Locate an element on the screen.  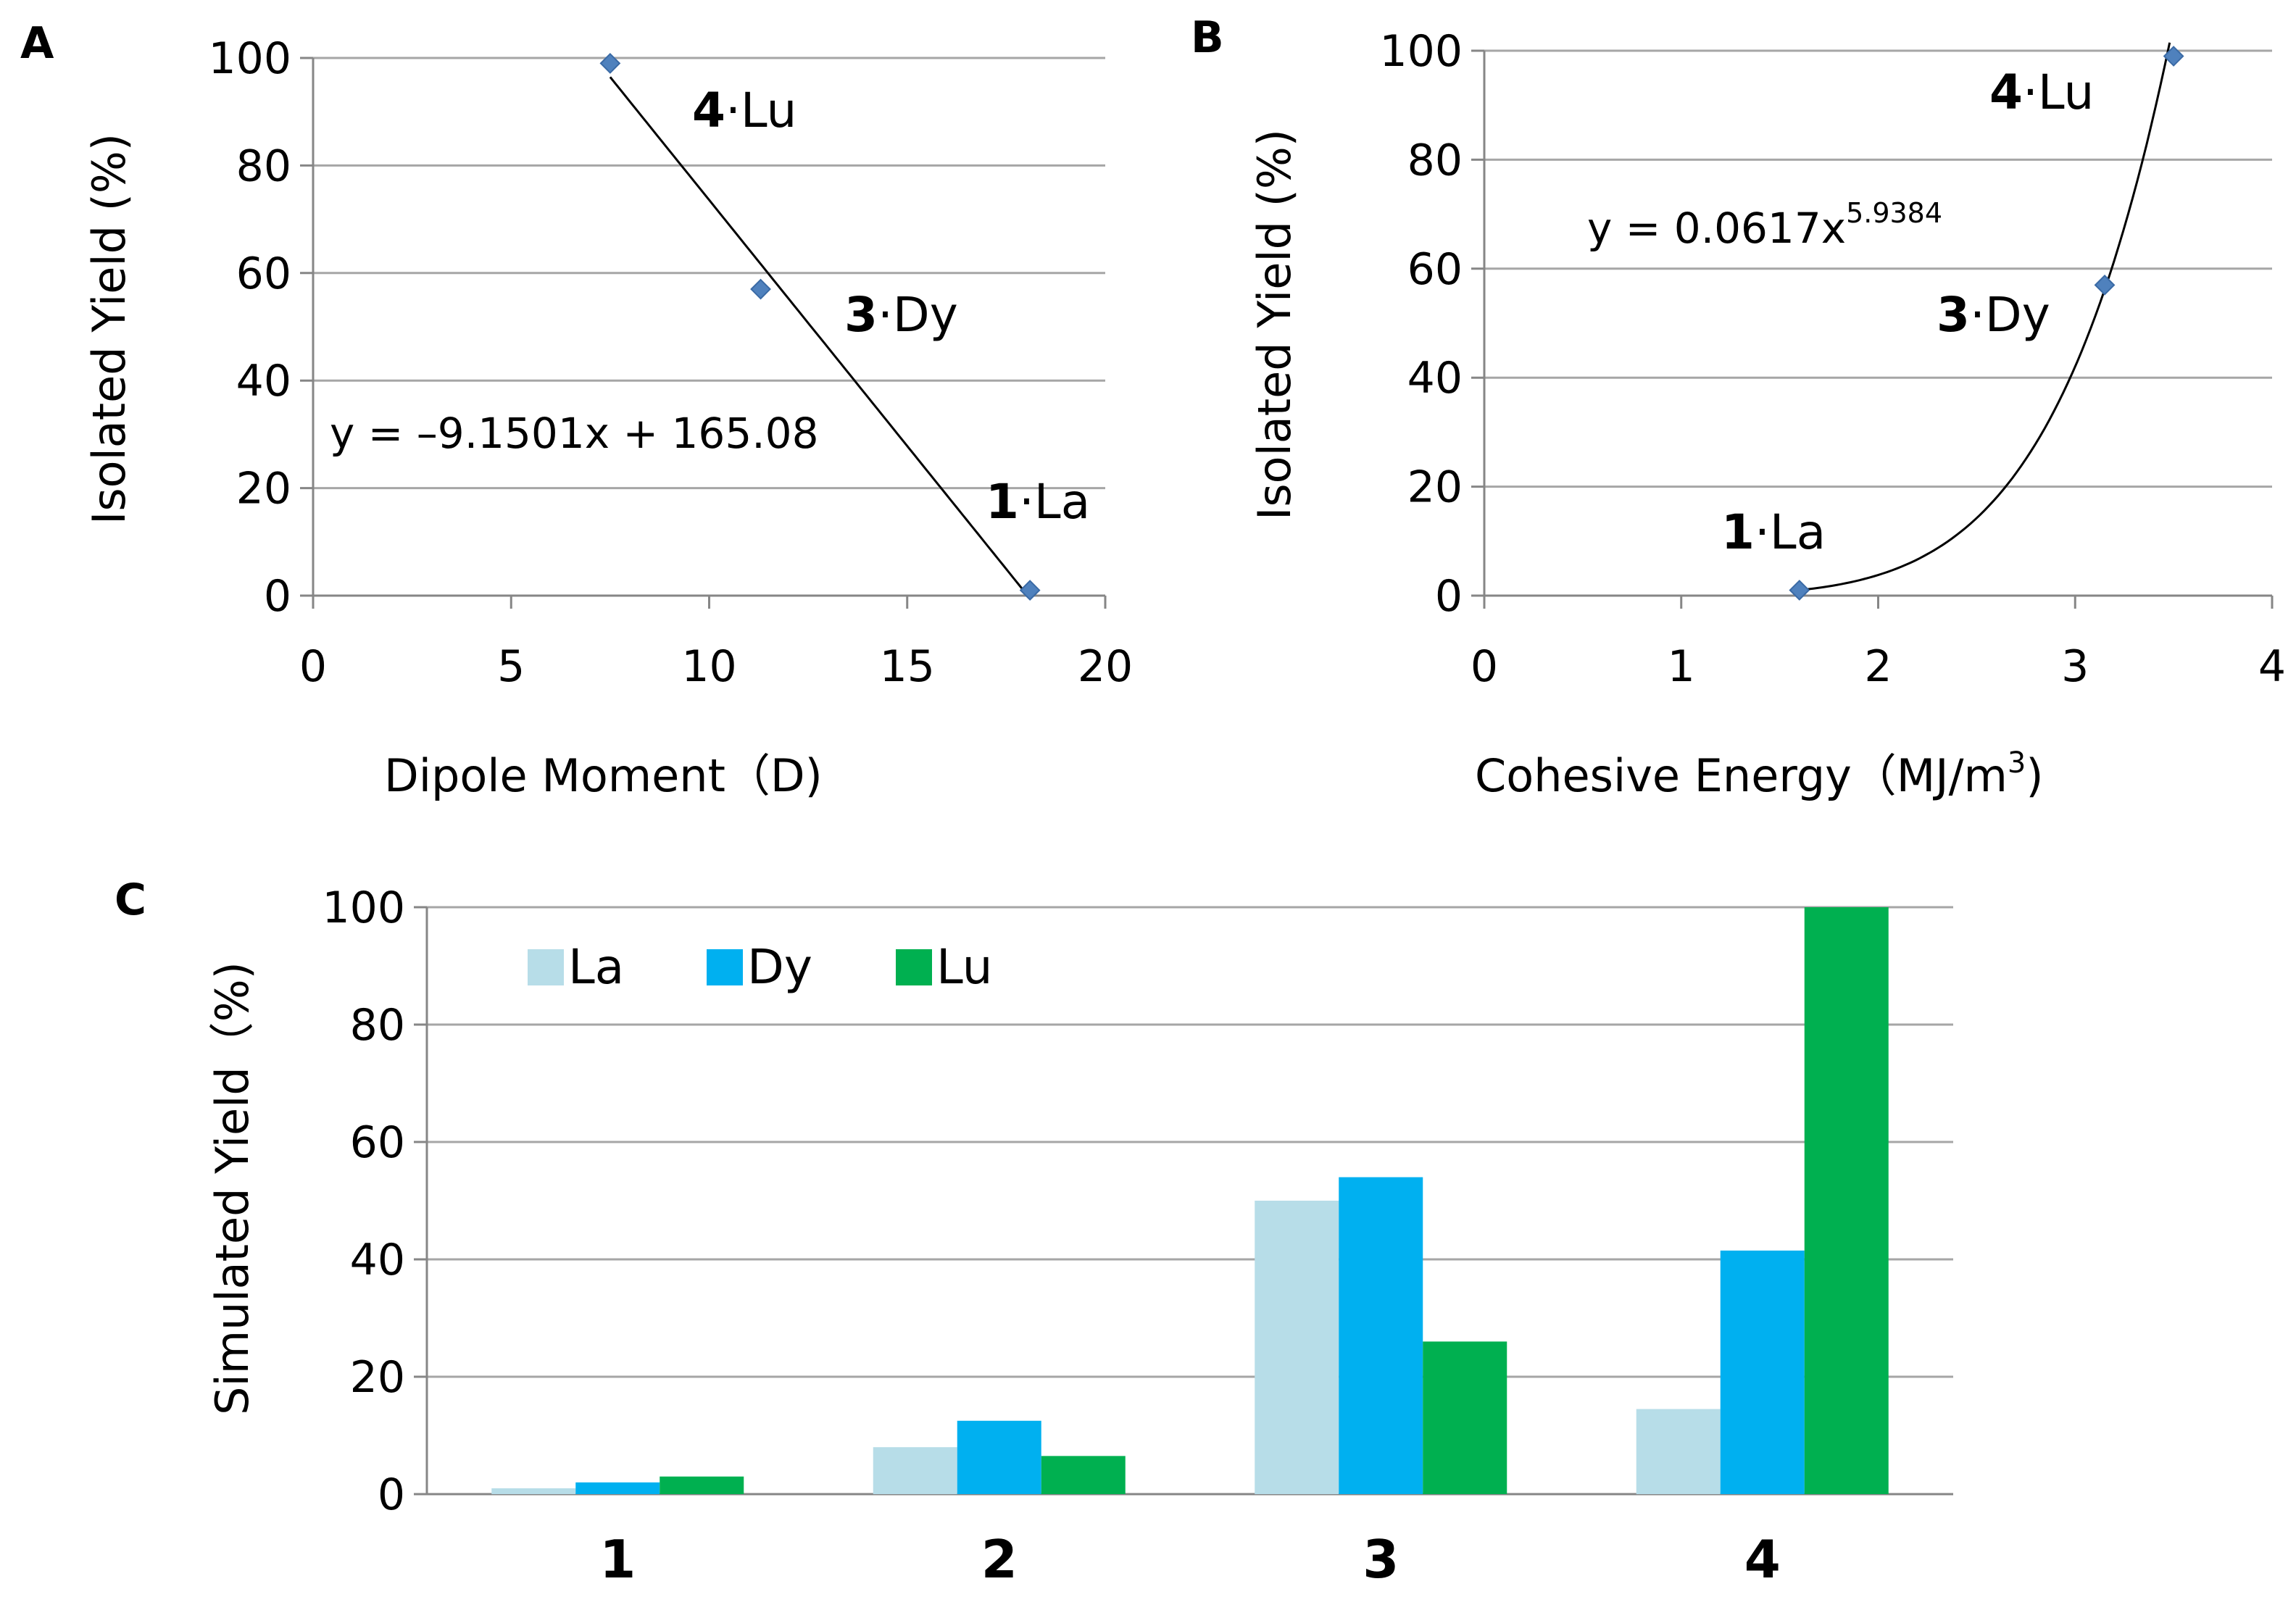
y-axis-title: Simulated Yield（%) is located at coordinates (232, 1188).